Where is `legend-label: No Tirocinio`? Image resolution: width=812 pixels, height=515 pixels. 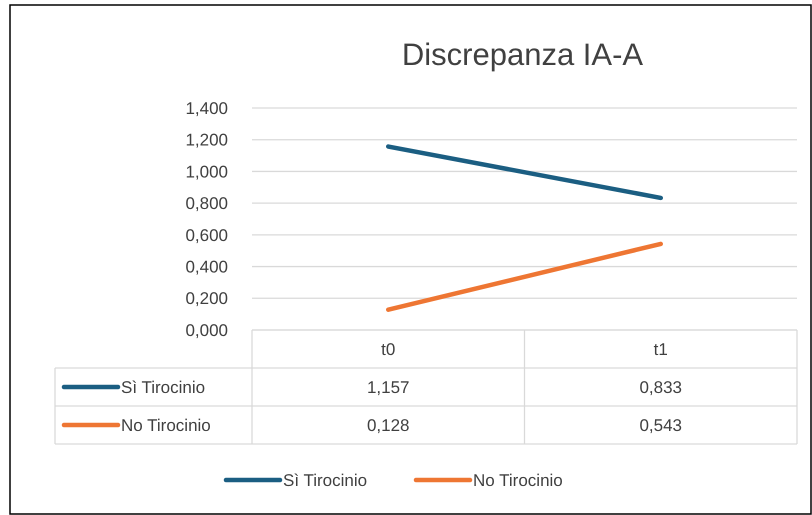 legend-label: No Tirocinio is located at coordinates (518, 480).